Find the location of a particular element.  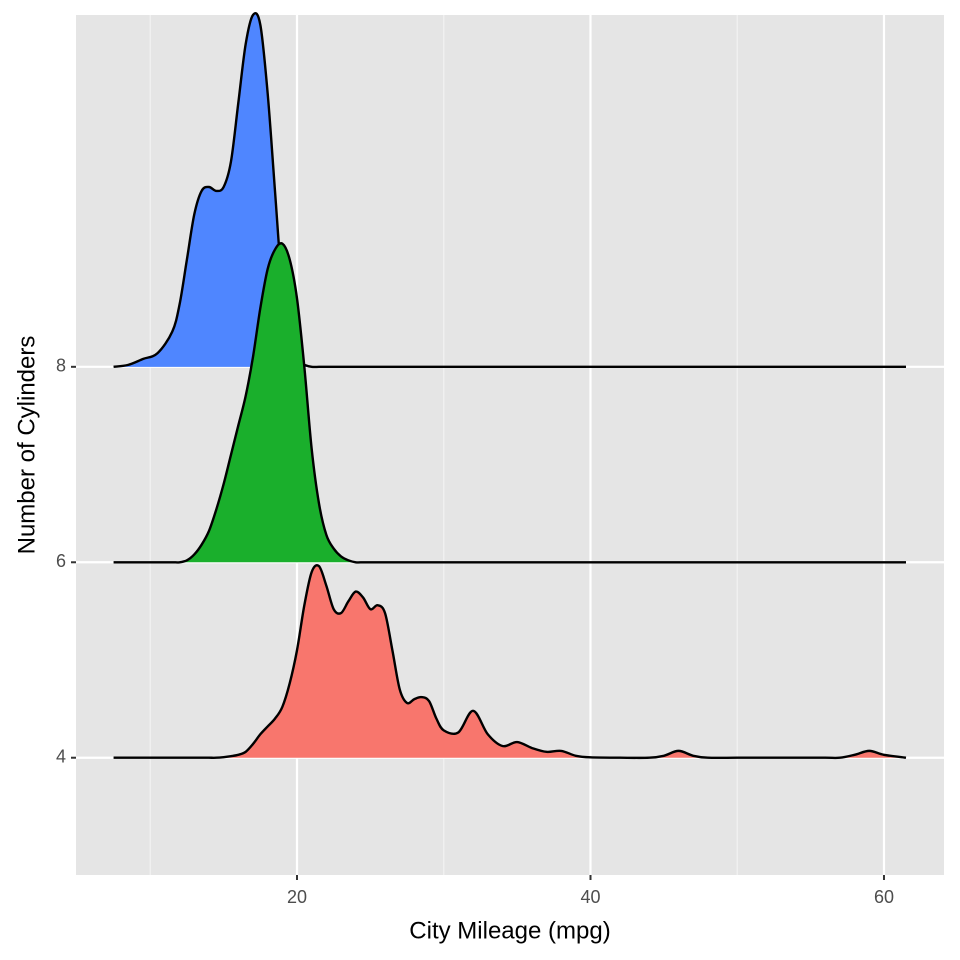

y-axis-title: Number of Cylinders is located at coordinates (26, 445).